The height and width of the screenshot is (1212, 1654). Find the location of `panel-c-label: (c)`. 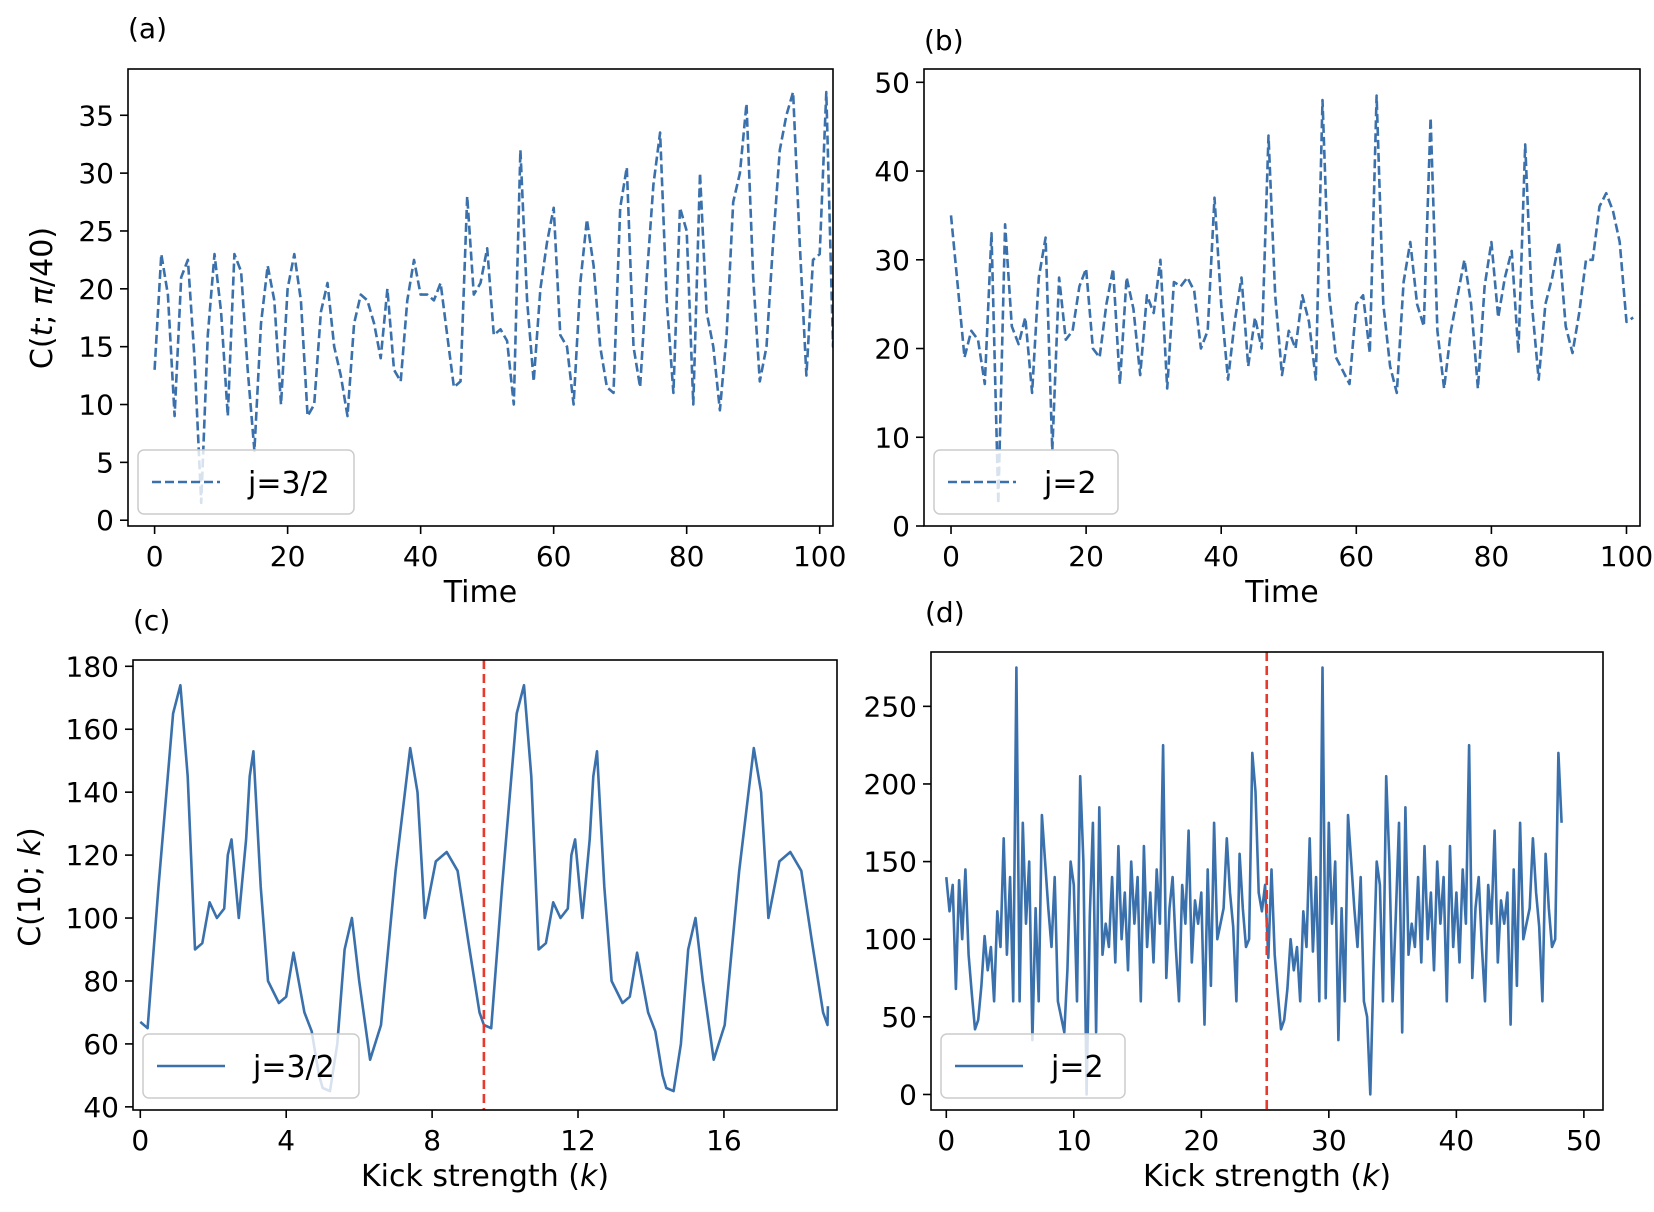

panel-c-label: (c) is located at coordinates (151, 620).